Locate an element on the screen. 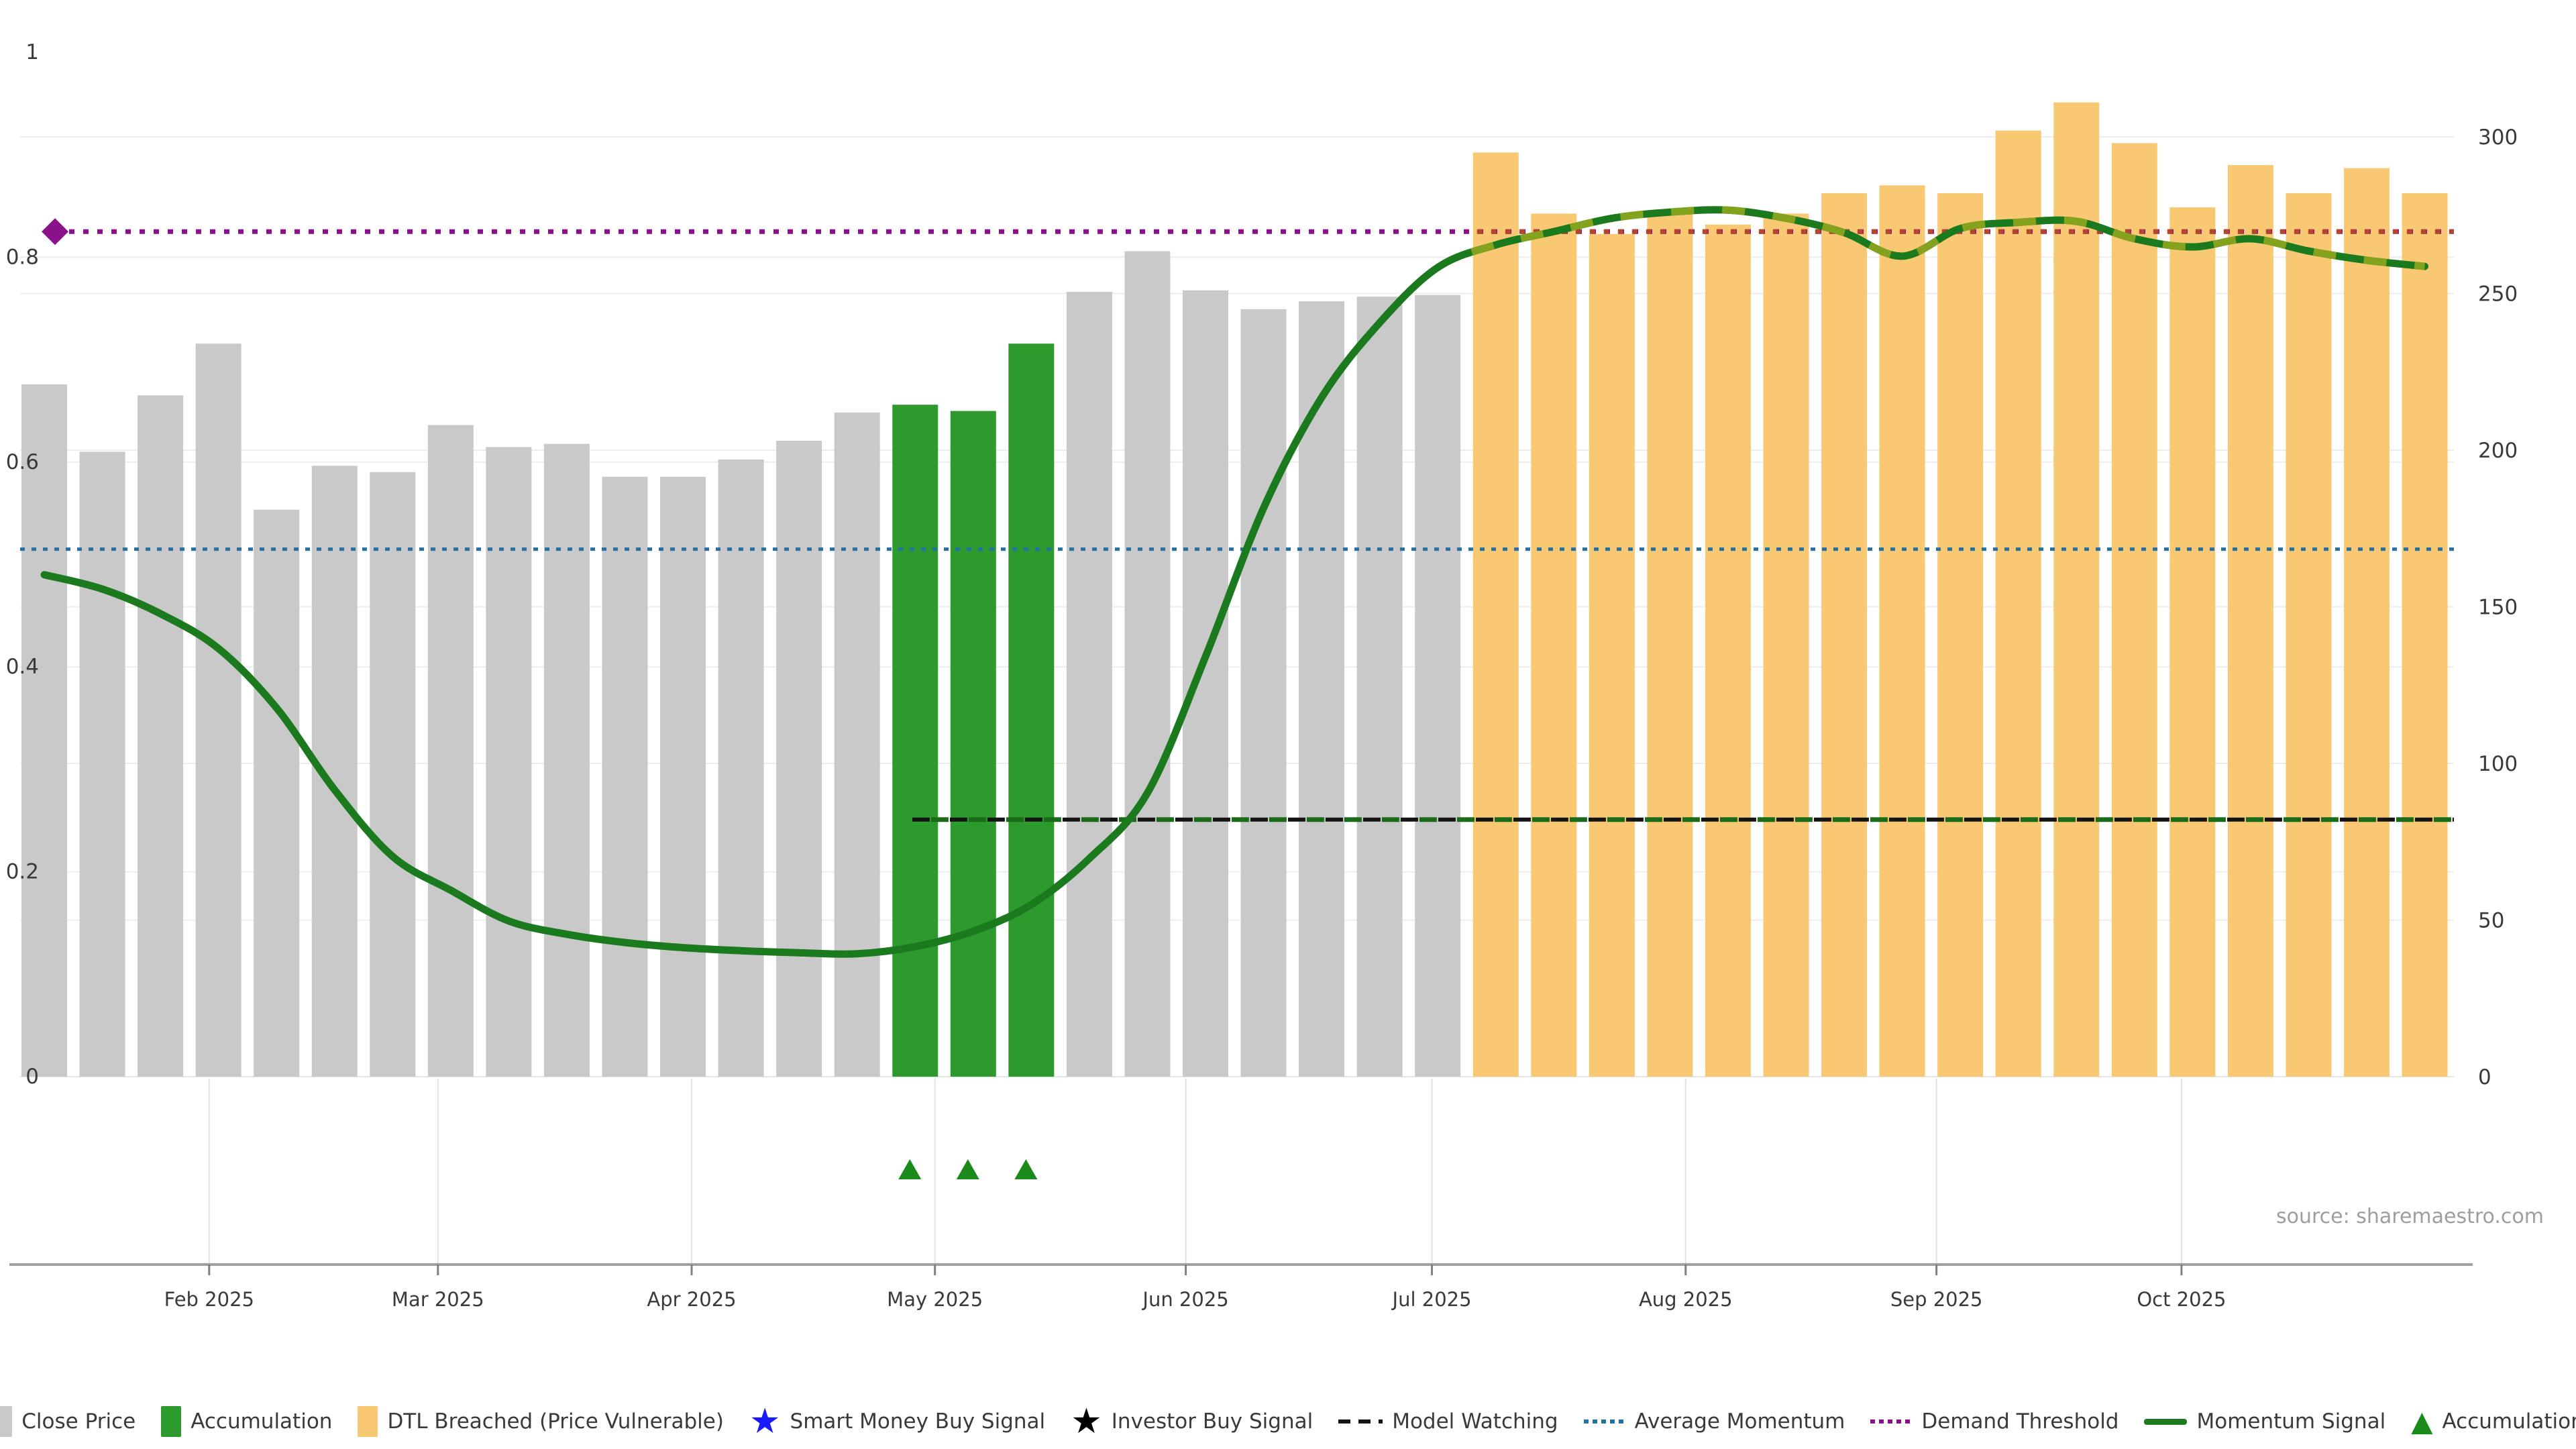  demand-threshold-dotted-line-icon is located at coordinates (1891, 1421).